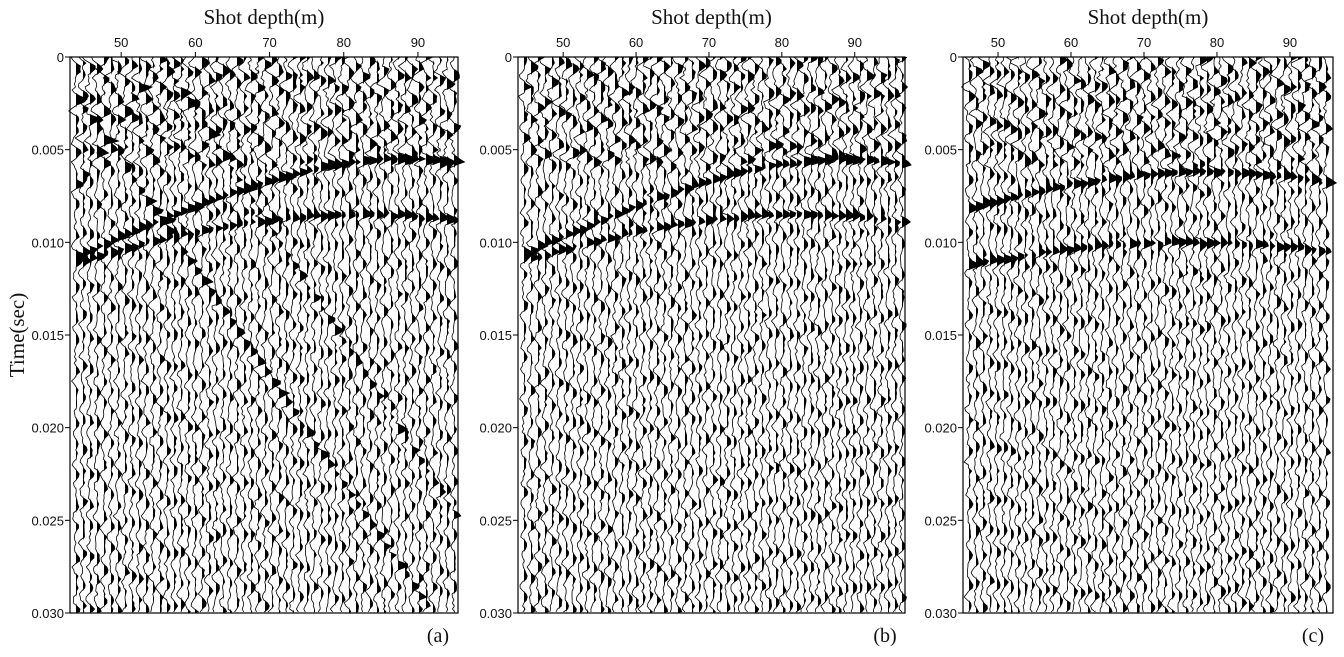 The height and width of the screenshot is (657, 1344). Describe the element at coordinates (998, 42) in the screenshot. I see `x-tick-label: 50` at that location.